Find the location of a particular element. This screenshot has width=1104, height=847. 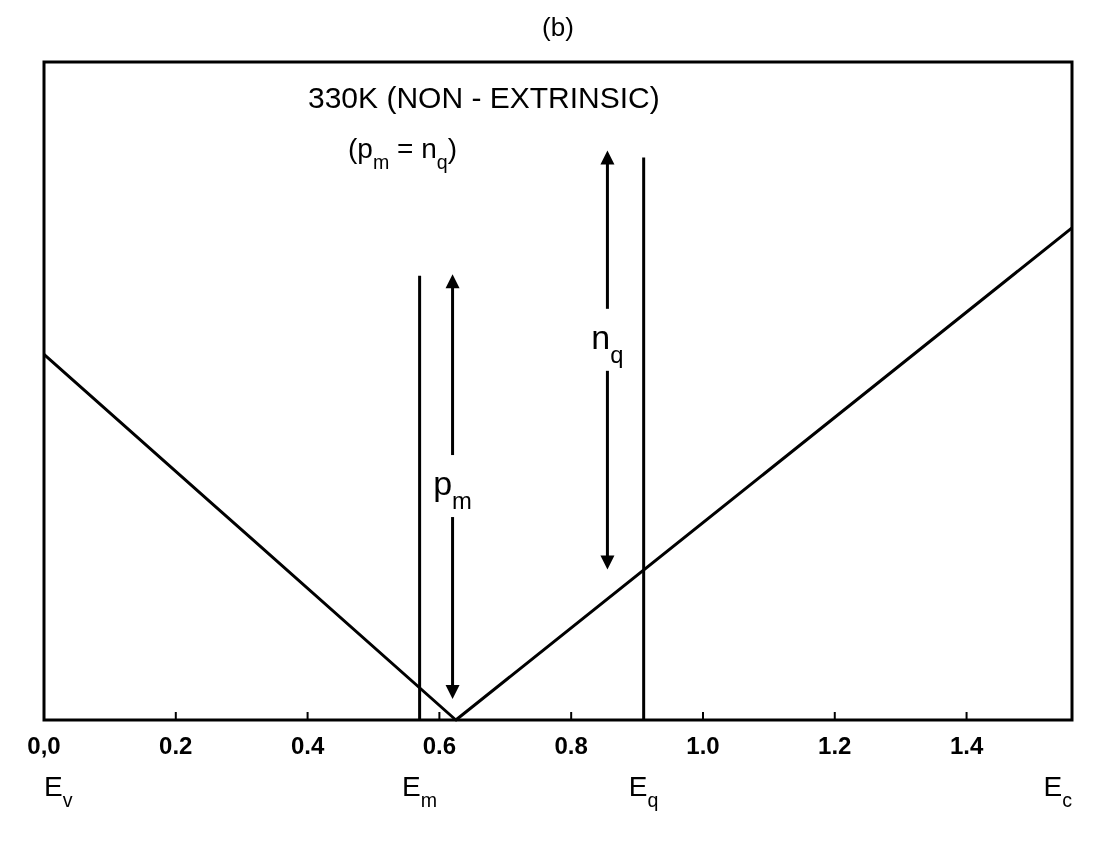

annotation: E$_{m}$ is located at coordinates (420, 791).